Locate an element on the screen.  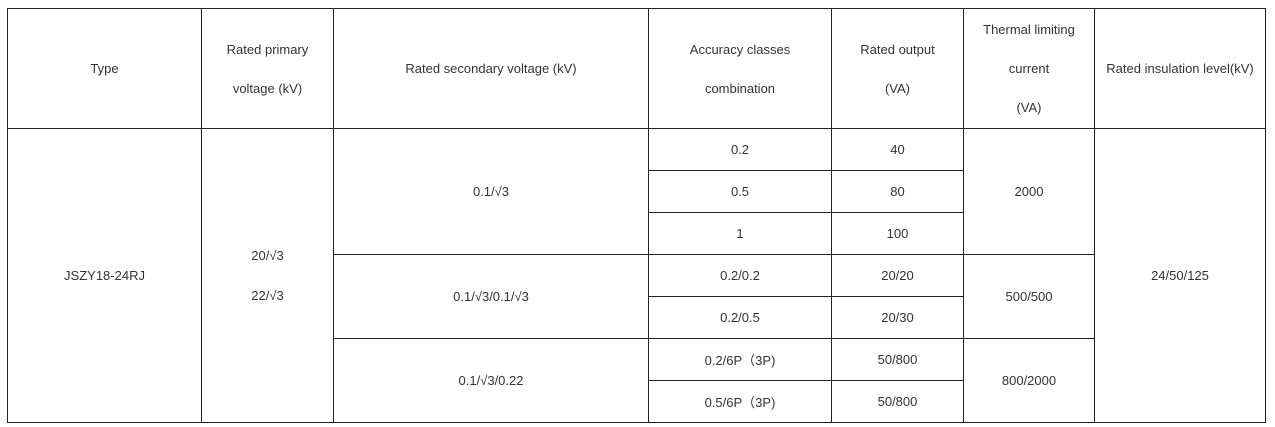
primary-voltage: 22/√3 is located at coordinates (267, 295).